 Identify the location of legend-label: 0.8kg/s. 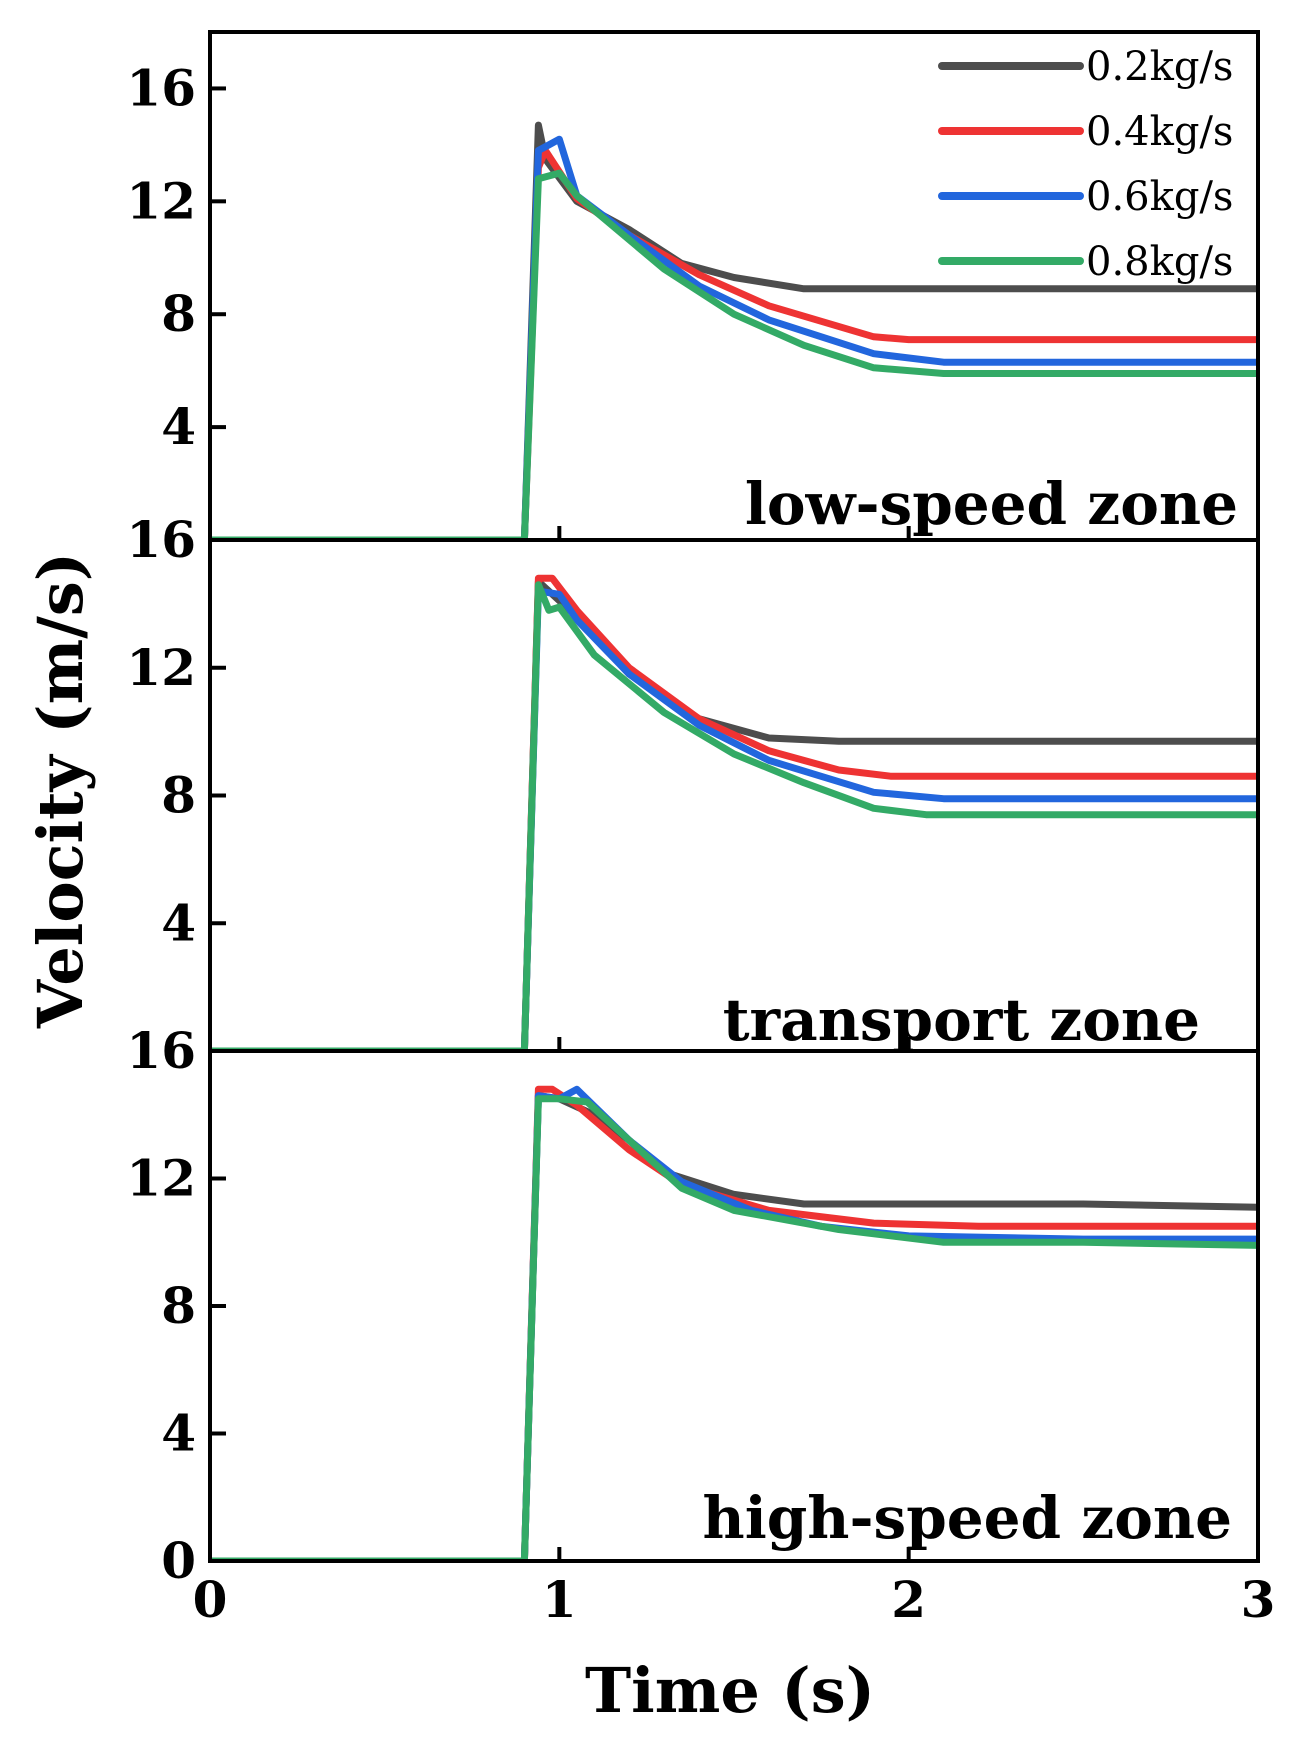
(1159, 262).